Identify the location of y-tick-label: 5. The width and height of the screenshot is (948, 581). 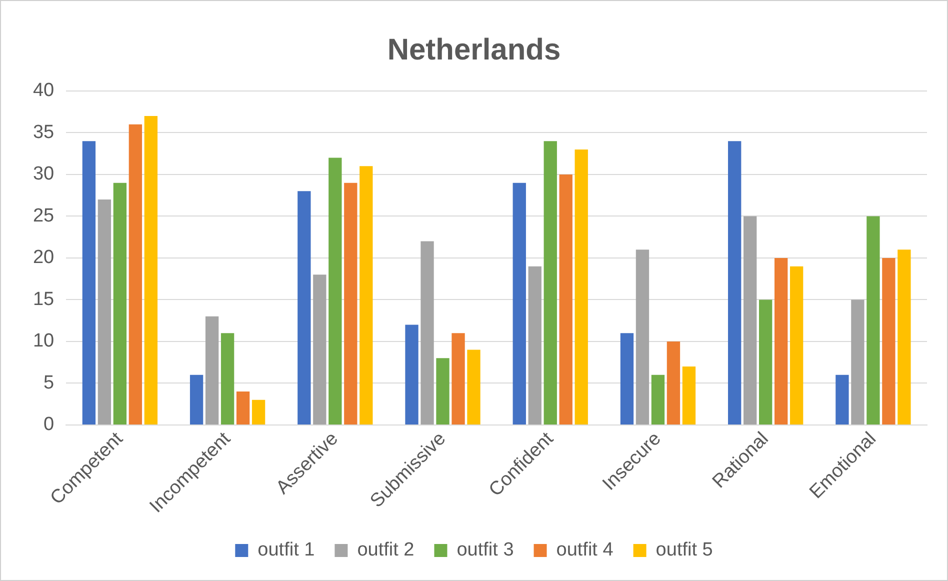
(49, 383).